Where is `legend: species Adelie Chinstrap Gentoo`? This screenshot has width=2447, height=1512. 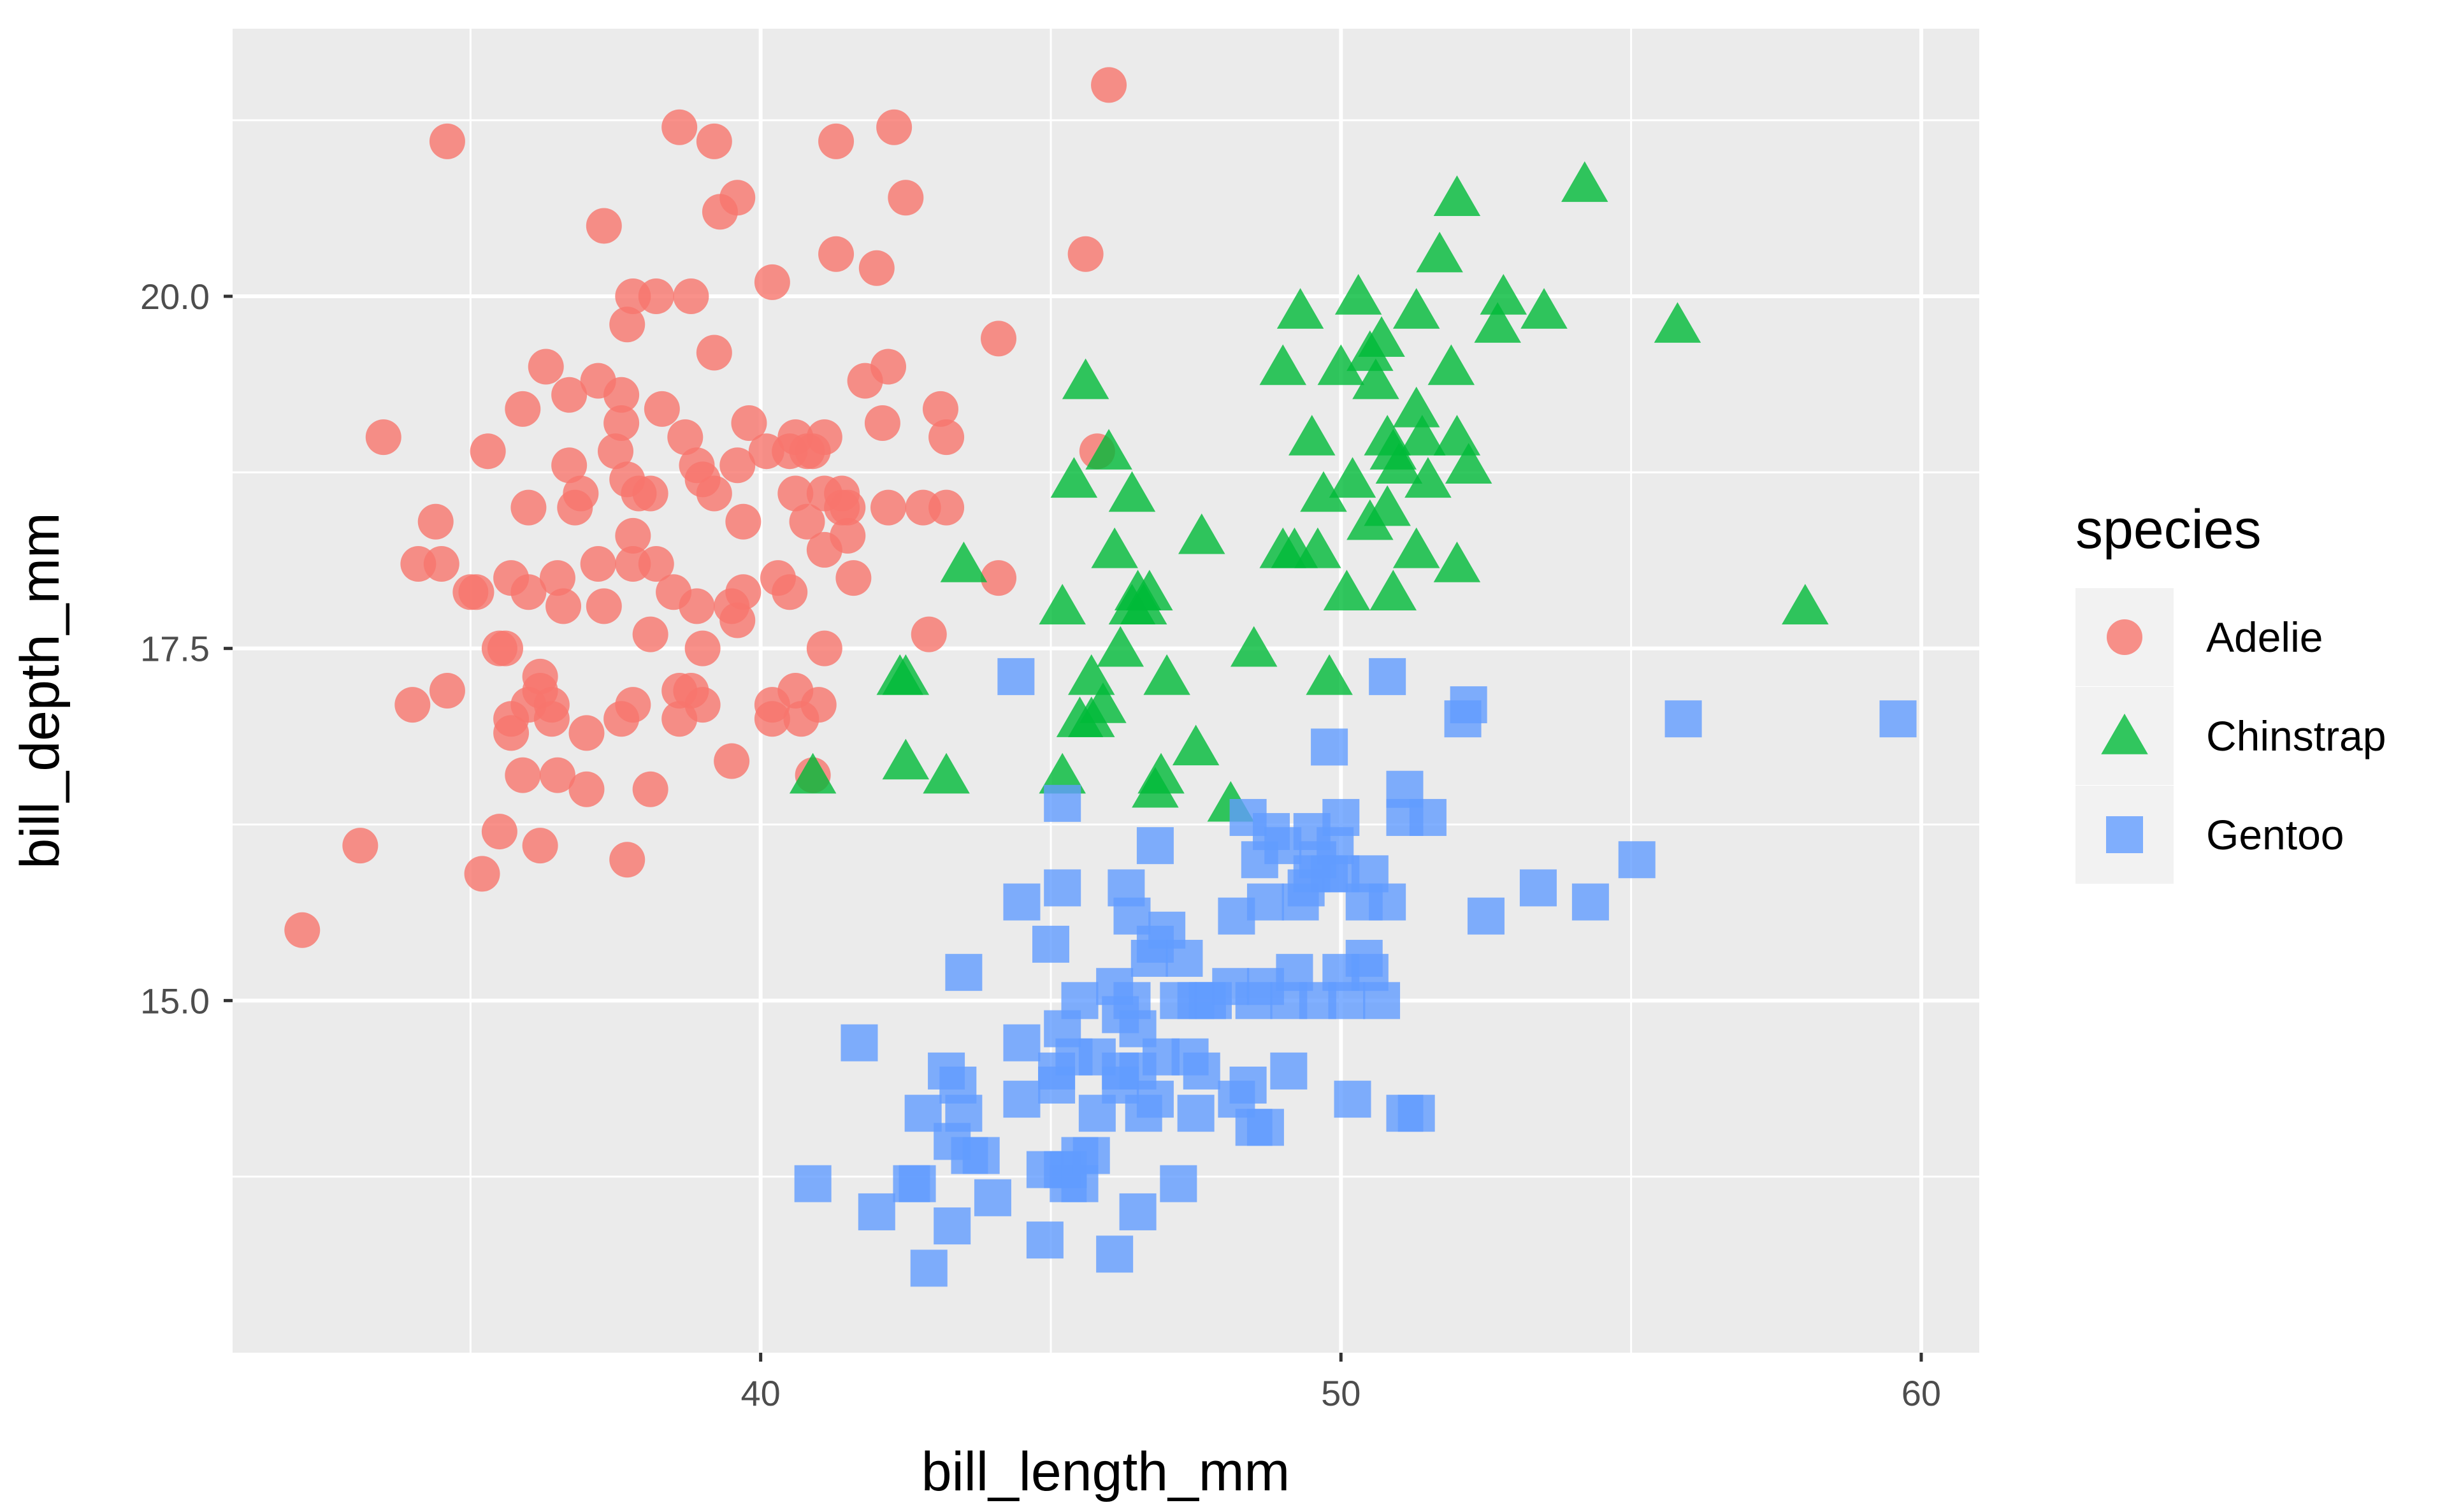
legend: species Adelie Chinstrap Gentoo is located at coordinates (2230, 691).